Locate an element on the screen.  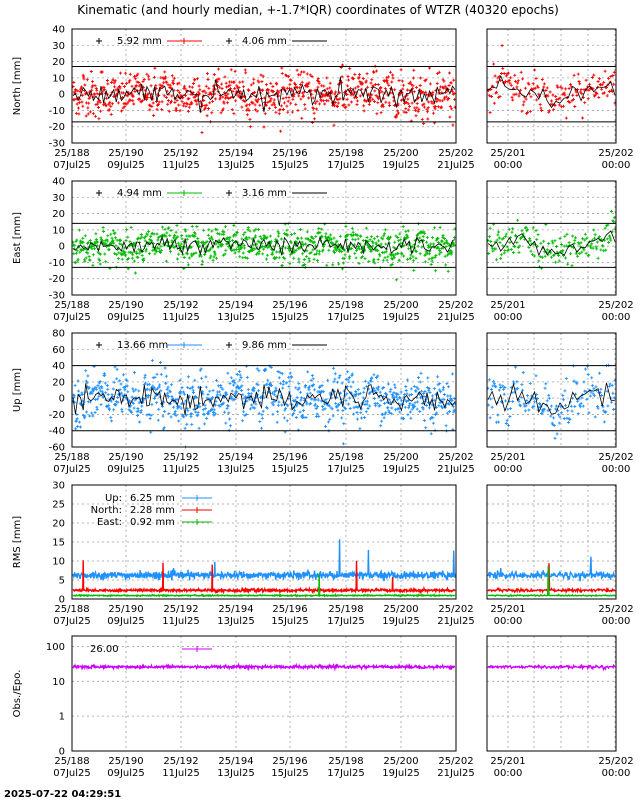
y-tick-label: -30 is located at coordinates (57, 144).